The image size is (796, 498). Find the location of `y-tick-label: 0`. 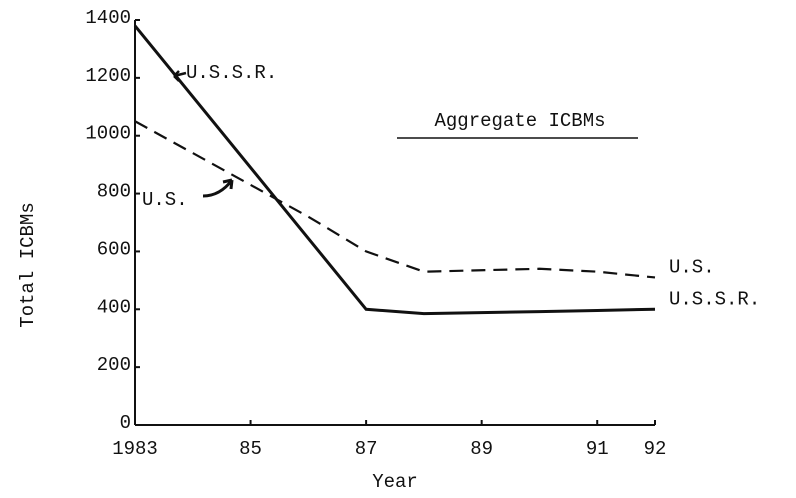

y-tick-label: 0 is located at coordinates (125, 423).